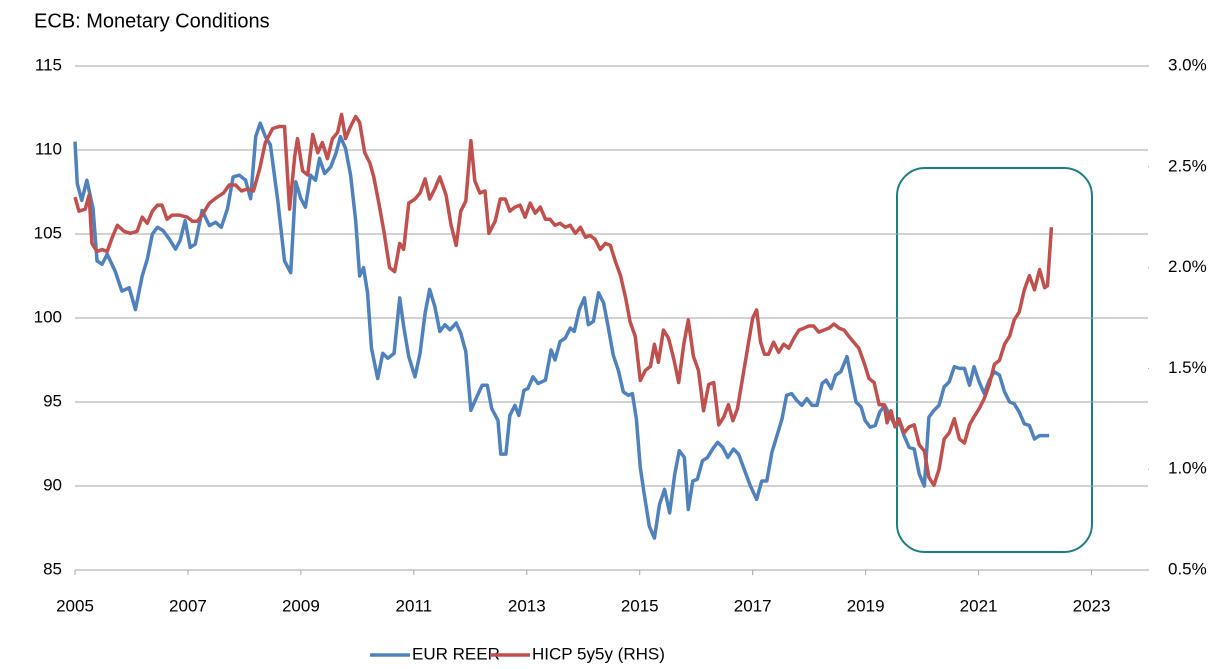  I want to click on legend-label: EUR REER, so click(456, 653).